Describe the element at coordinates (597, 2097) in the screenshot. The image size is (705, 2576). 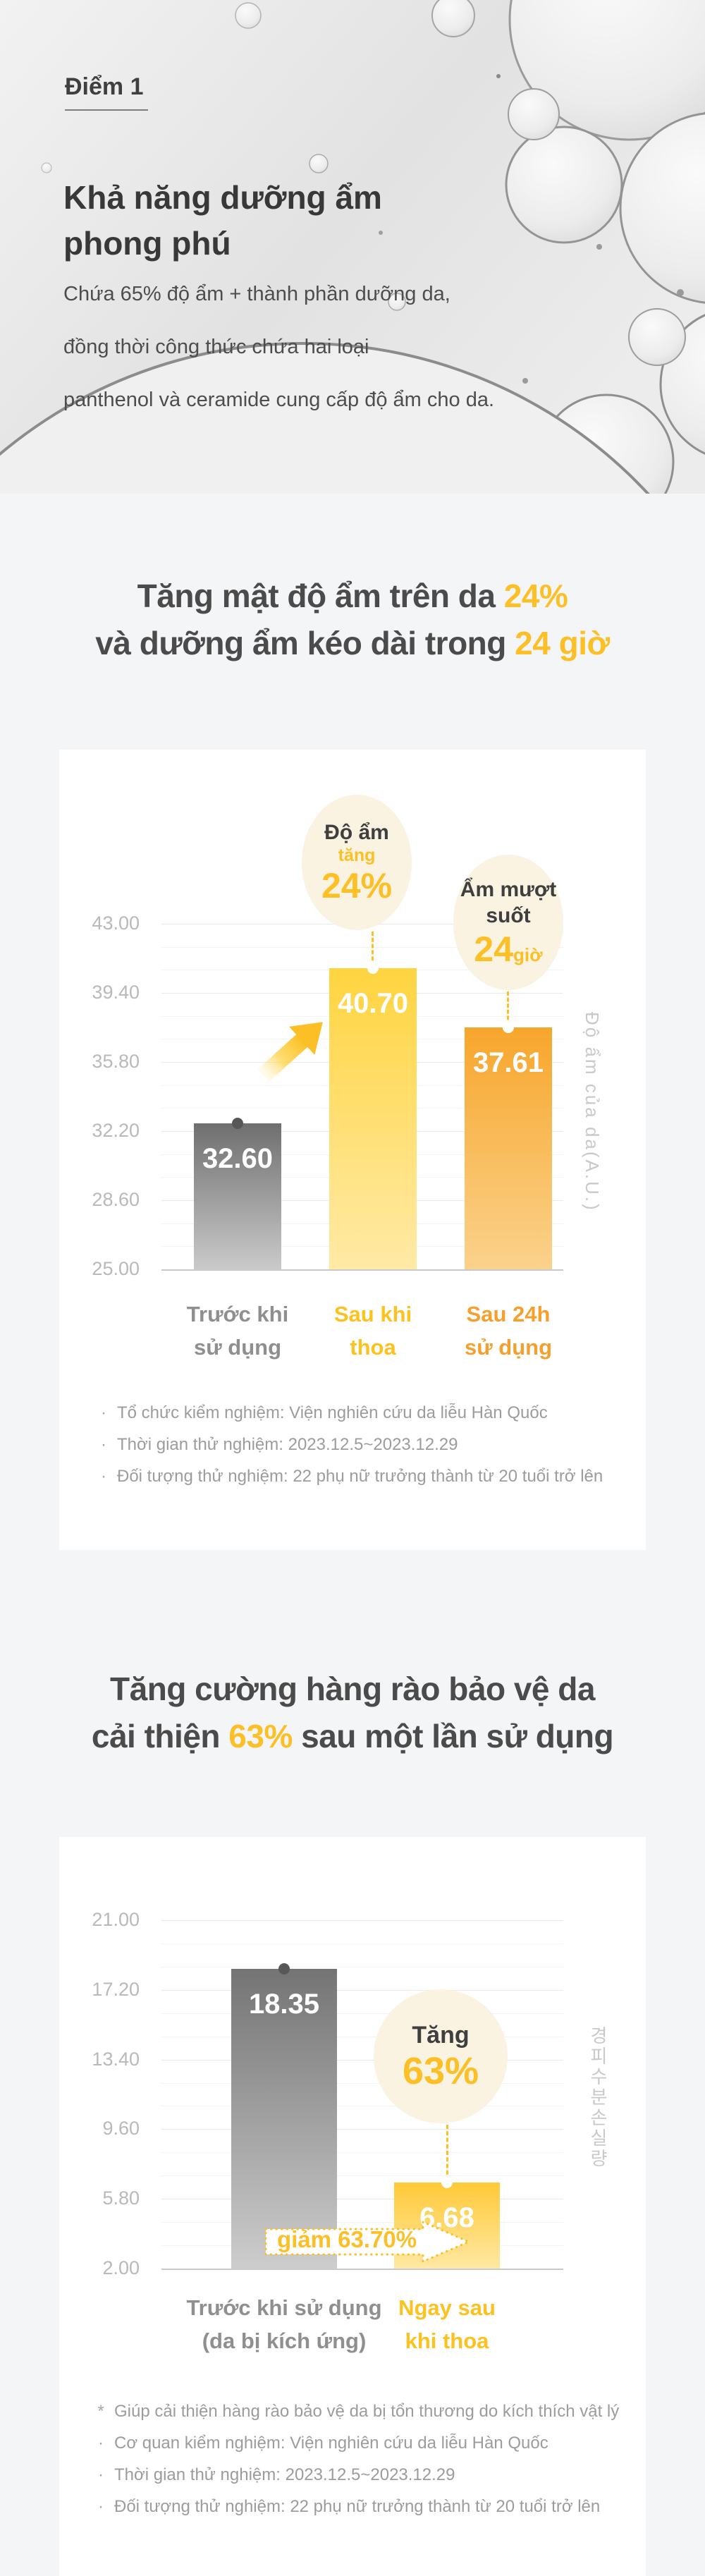
I see `y-axis-title: 경피수분손실량` at that location.